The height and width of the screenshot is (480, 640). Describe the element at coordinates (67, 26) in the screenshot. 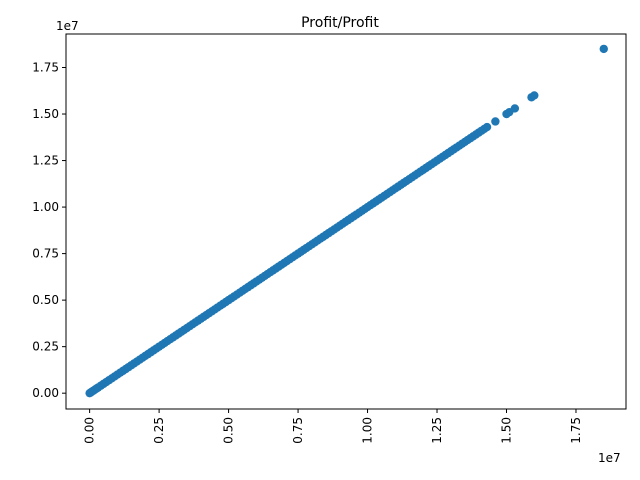

I see `y-offset-label: 1e7` at that location.